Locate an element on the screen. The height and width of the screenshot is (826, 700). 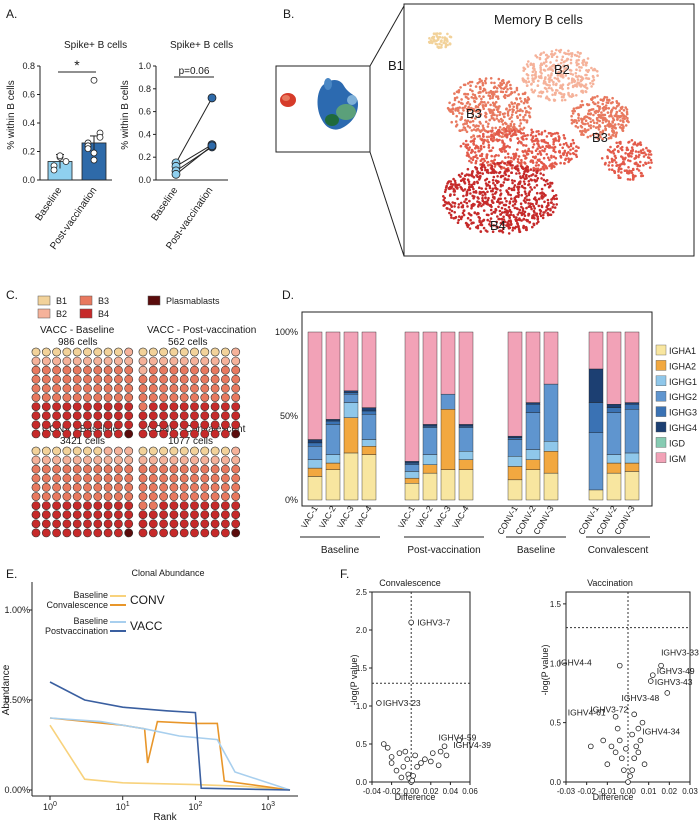
panel-a-right-significance: p=0.06 is located at coordinates (194, 71).